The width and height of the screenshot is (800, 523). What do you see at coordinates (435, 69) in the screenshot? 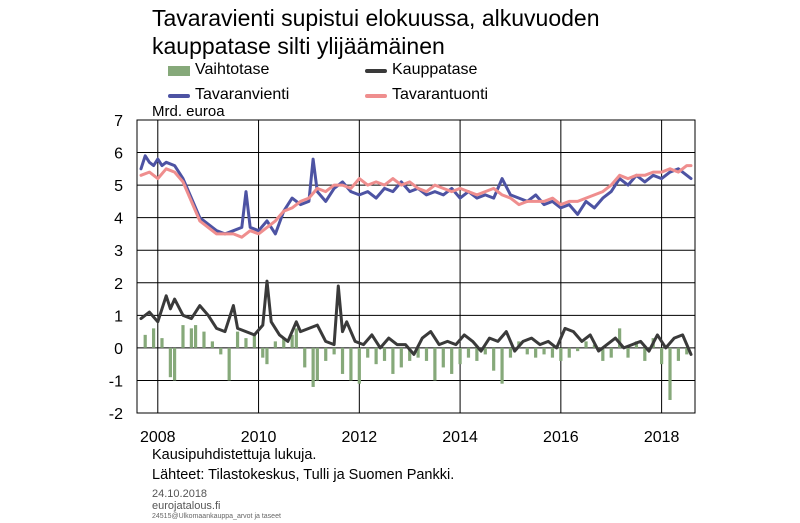
I see `legend-label-kauppatase: Kauppatase` at bounding box center [435, 69].